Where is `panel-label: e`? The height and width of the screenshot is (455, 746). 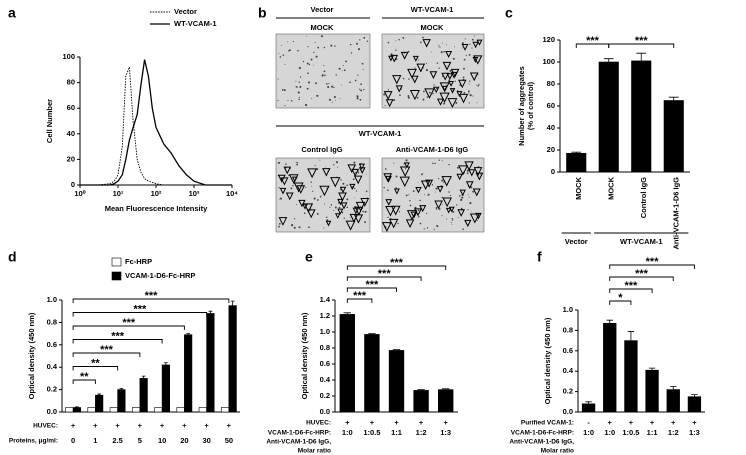
panel-label: e is located at coordinates (309, 257).